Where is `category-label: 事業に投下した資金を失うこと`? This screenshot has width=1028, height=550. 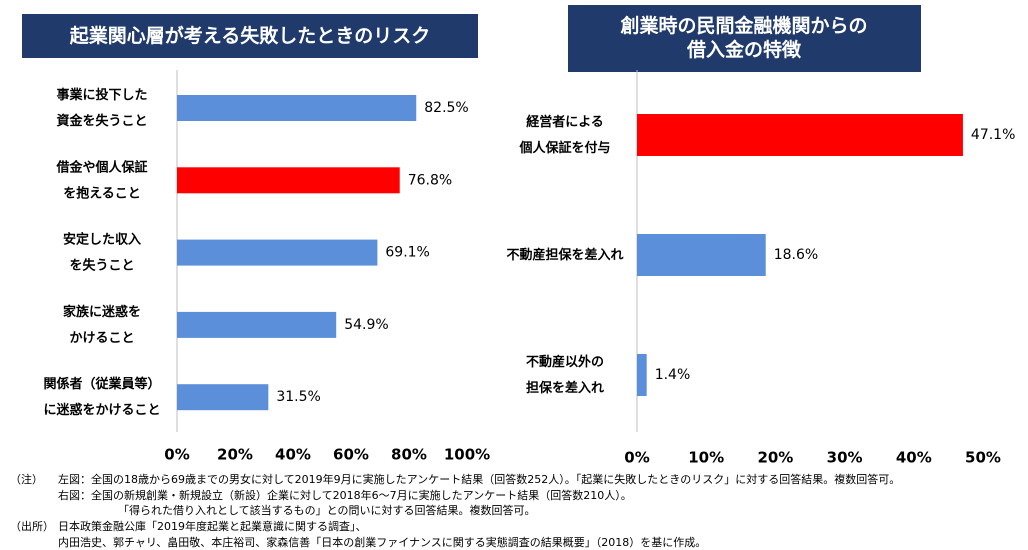 category-label: 事業に投下した資金を失うこと is located at coordinates (101, 108).